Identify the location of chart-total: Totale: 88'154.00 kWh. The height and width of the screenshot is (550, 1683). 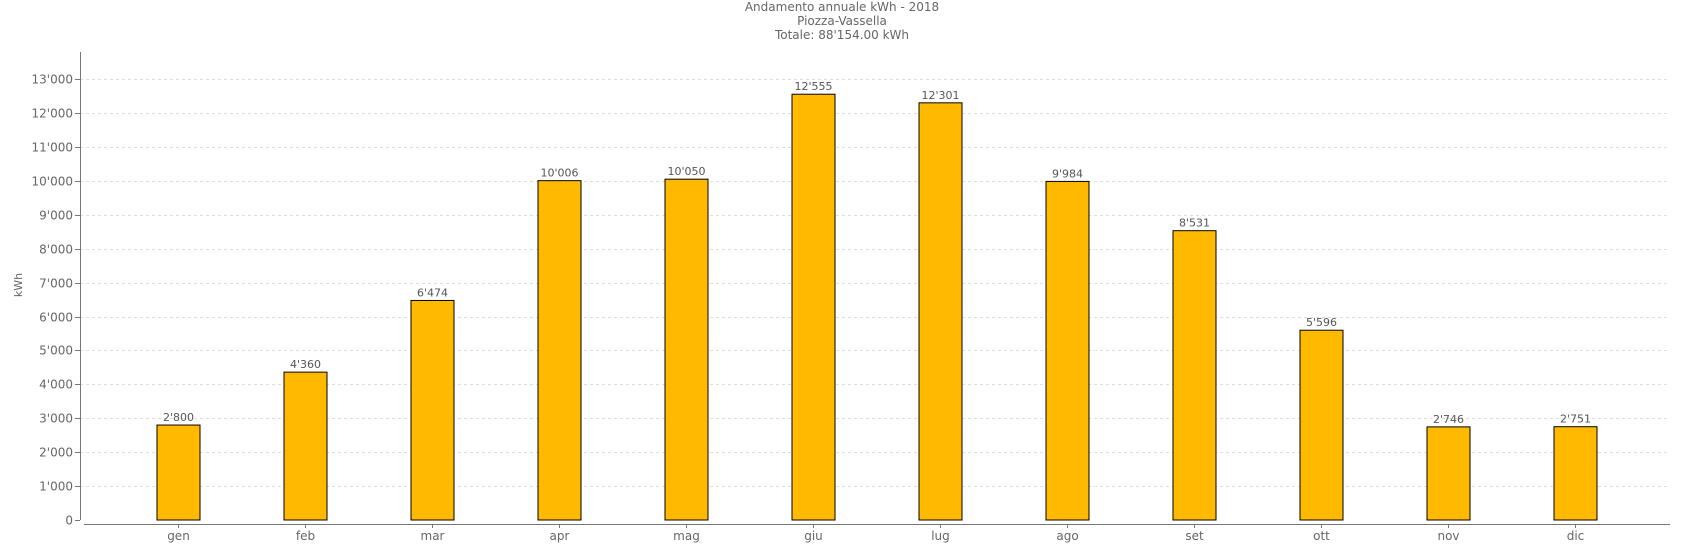
(841, 35).